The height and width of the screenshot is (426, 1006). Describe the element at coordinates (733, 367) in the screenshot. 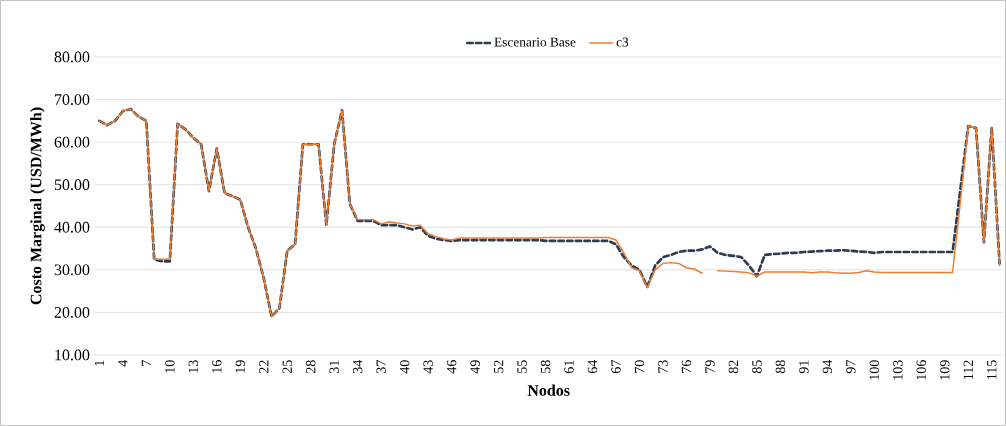

I see `x-tick-label: 82` at that location.